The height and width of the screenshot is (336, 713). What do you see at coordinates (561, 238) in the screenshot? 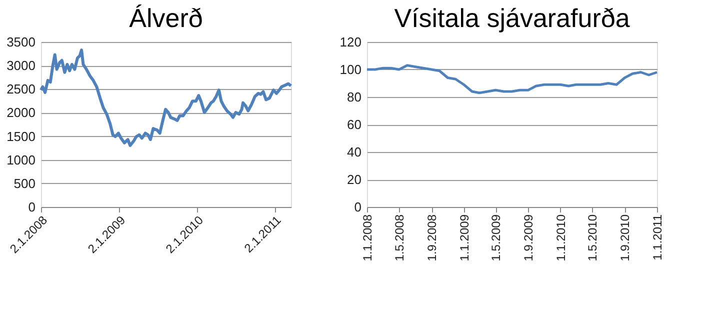
I see `x-tick-label: 1.1.2010` at bounding box center [561, 238].